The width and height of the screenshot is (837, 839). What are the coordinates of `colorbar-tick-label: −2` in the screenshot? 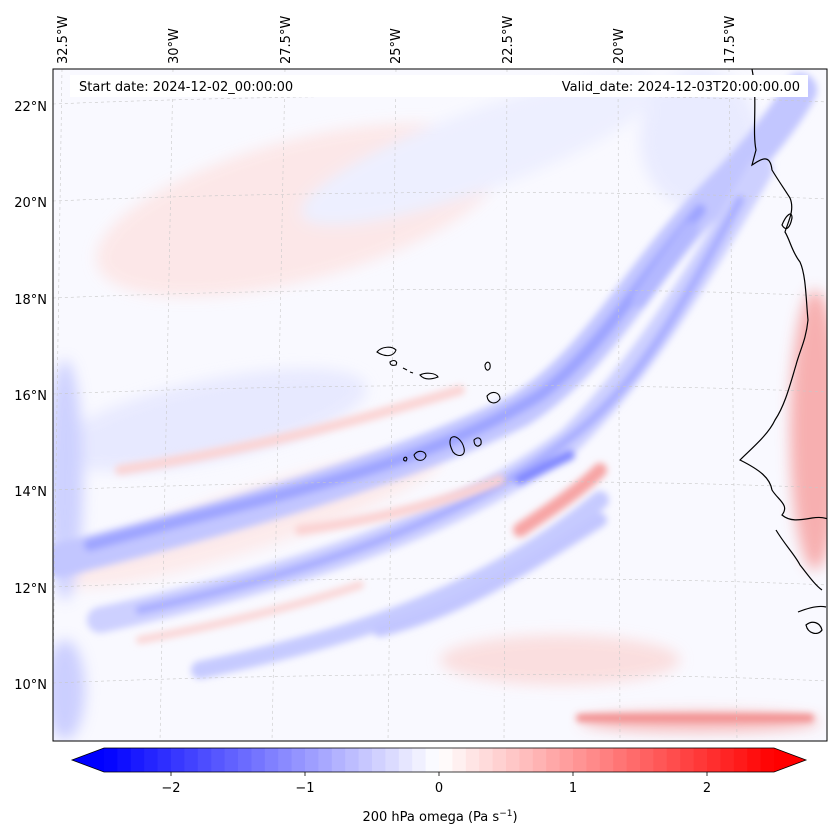 It's located at (170, 788).